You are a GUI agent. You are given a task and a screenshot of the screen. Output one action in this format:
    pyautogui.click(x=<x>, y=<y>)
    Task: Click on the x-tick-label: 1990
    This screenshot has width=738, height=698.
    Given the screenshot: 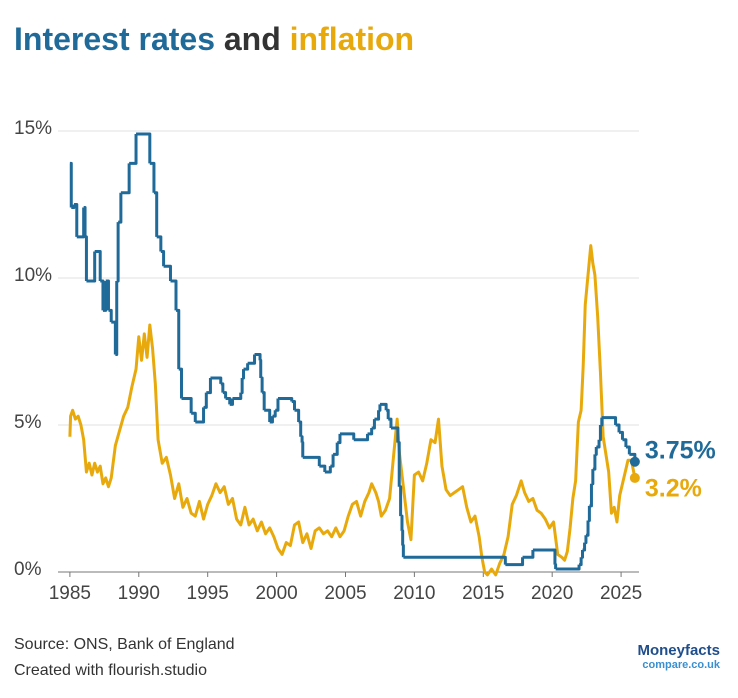 What is the action you would take?
    pyautogui.click(x=139, y=593)
    